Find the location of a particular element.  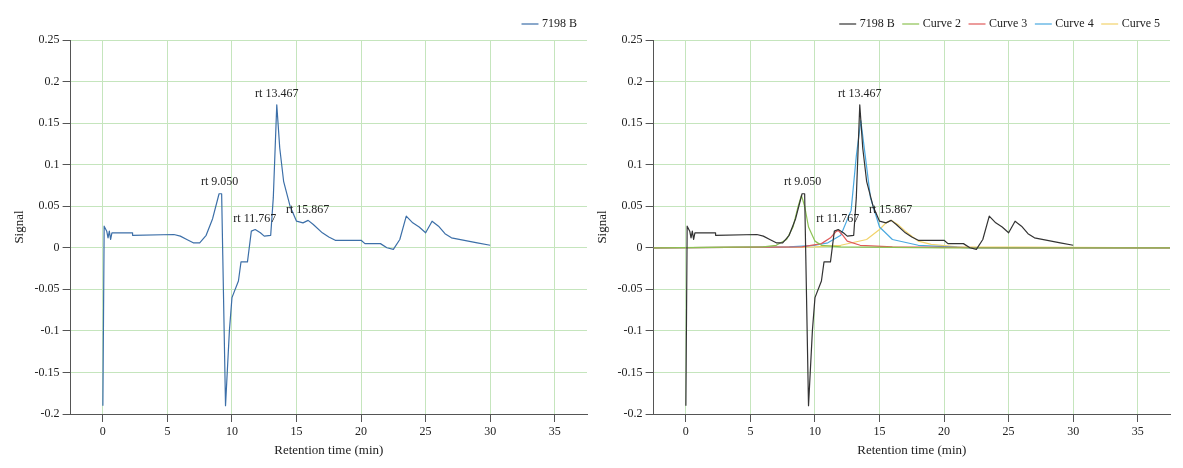

legend-label: Curve 2 is located at coordinates (942, 23).